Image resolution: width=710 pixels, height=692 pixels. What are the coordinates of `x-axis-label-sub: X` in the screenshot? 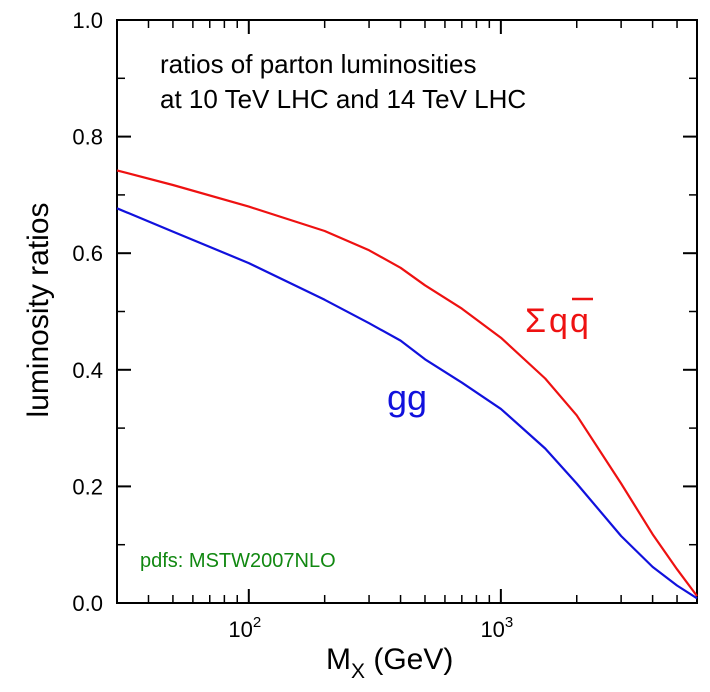 It's located at (358, 671).